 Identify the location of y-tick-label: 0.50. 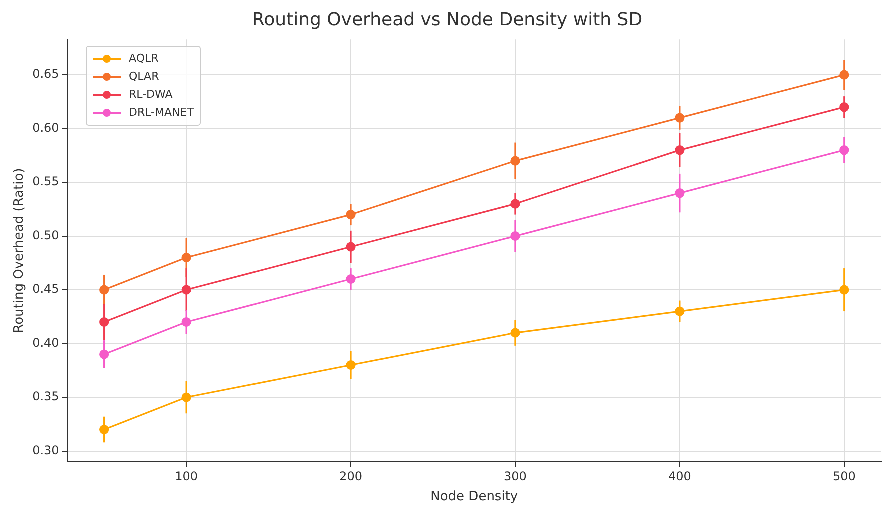
(46, 235).